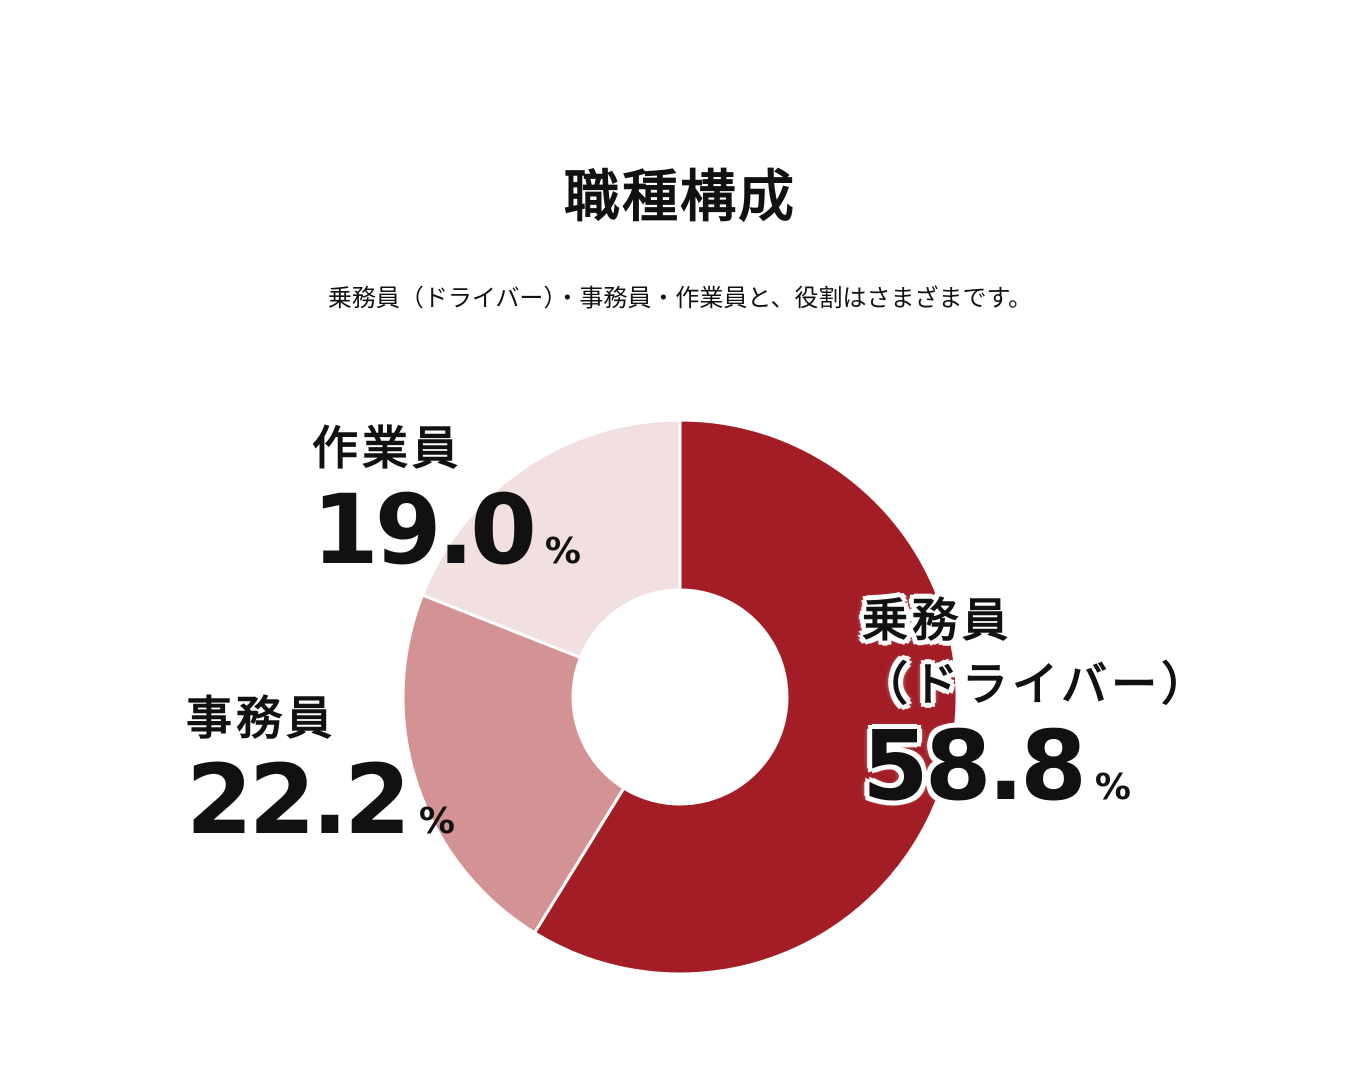 The width and height of the screenshot is (1360, 1080). Describe the element at coordinates (680, 197) in the screenshot. I see `chart-title: 職種構成` at that location.